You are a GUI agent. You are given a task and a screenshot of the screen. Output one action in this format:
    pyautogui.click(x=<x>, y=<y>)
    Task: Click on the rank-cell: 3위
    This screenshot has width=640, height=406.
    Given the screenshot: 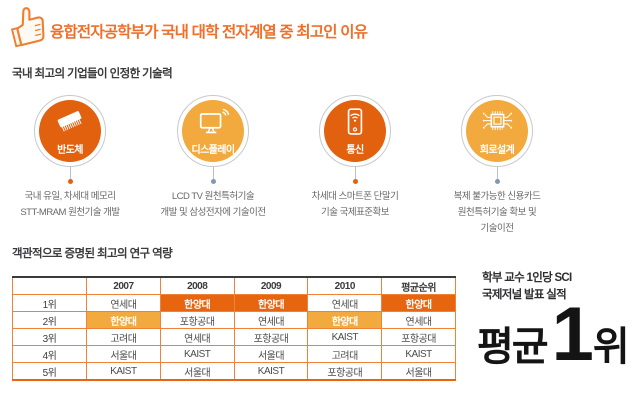 What is the action you would take?
    pyautogui.click(x=49, y=337)
    